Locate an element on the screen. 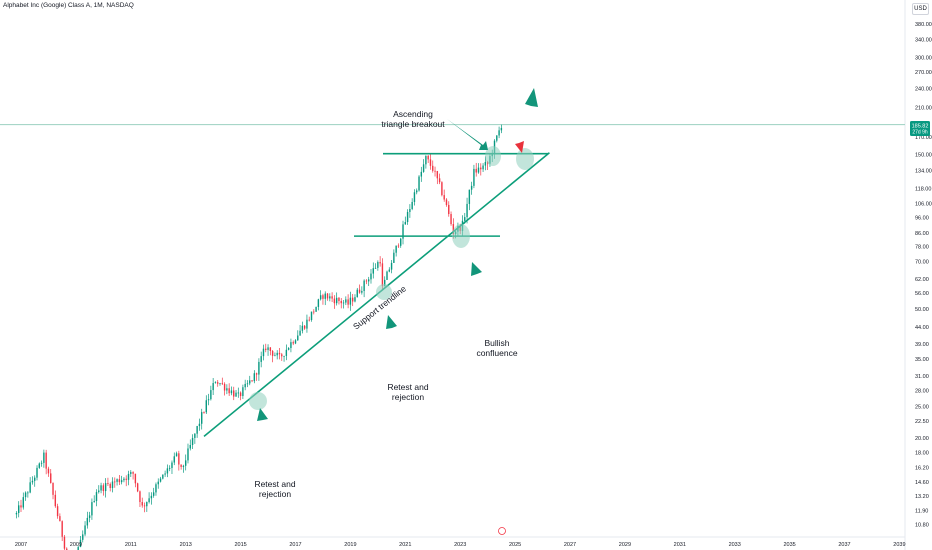 The height and width of the screenshot is (550, 932). price-tick-label: 270.00 is located at coordinates (923, 73).